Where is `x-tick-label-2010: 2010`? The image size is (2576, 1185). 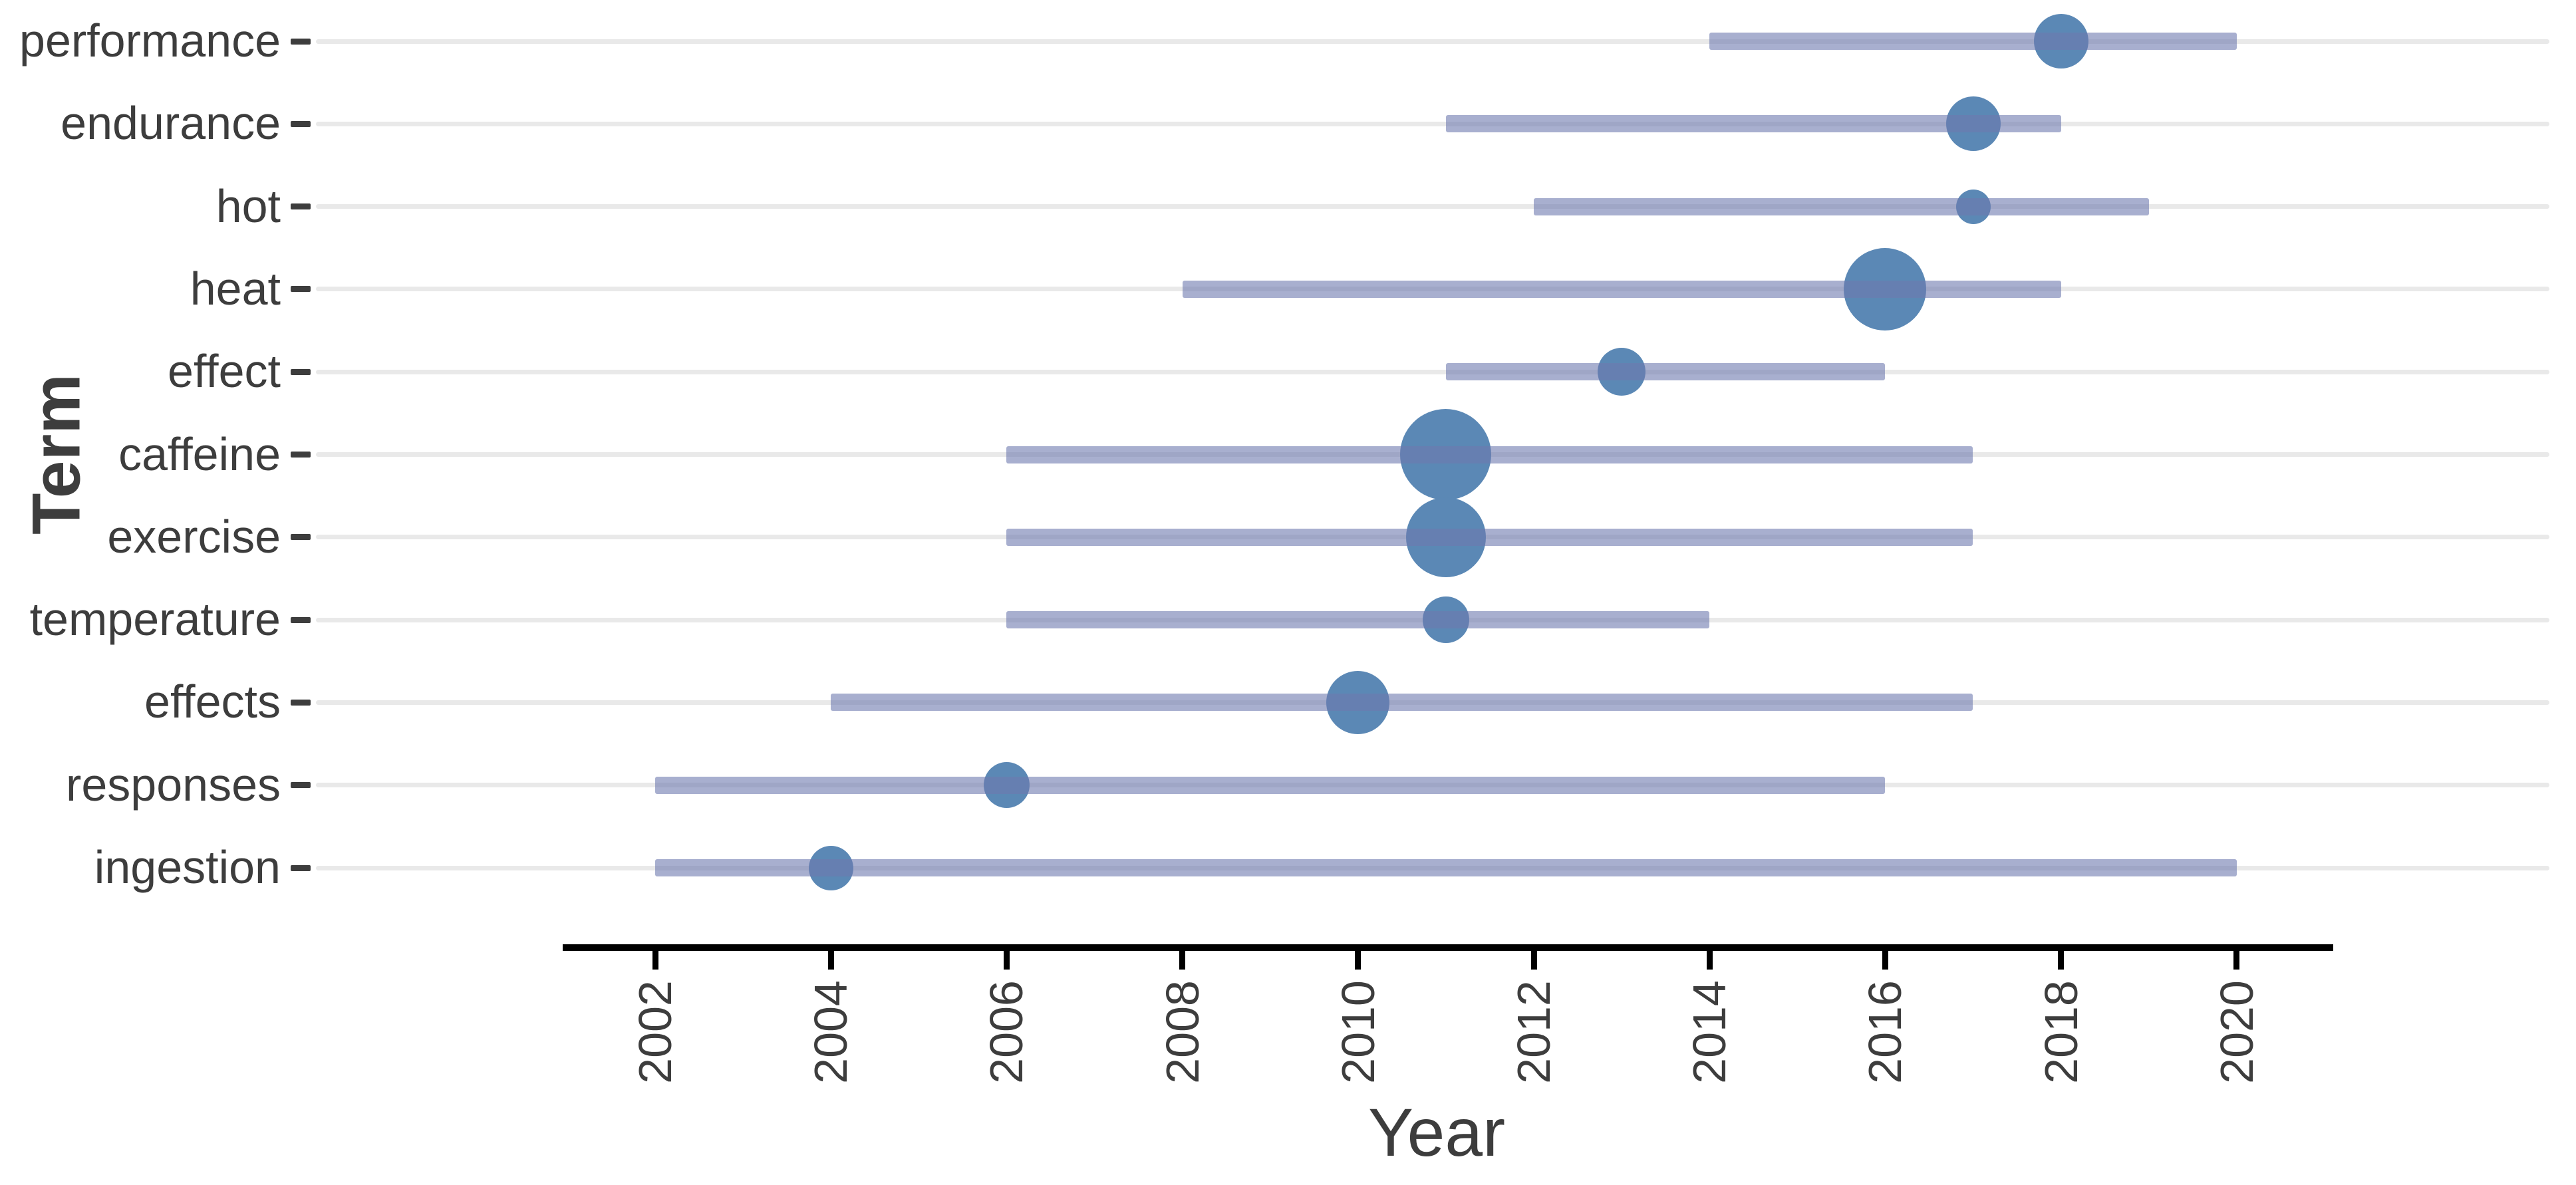
x-tick-label-2010: 2010 is located at coordinates (1358, 1032).